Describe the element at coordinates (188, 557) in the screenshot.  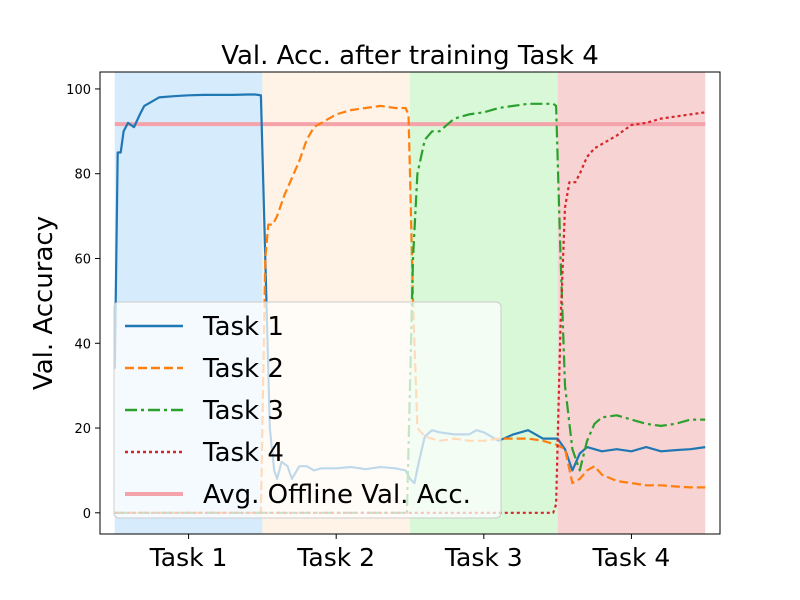
I see `x-tick-label: Task 1` at that location.